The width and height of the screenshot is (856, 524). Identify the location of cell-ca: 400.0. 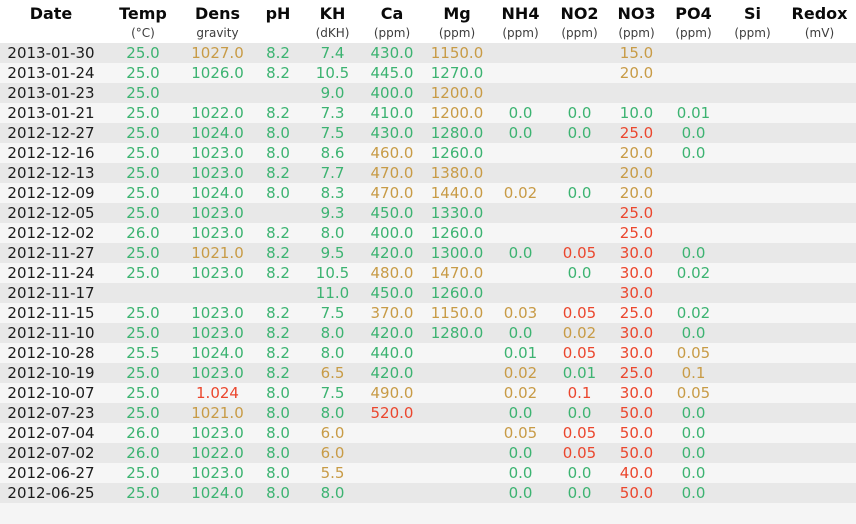
(392, 233).